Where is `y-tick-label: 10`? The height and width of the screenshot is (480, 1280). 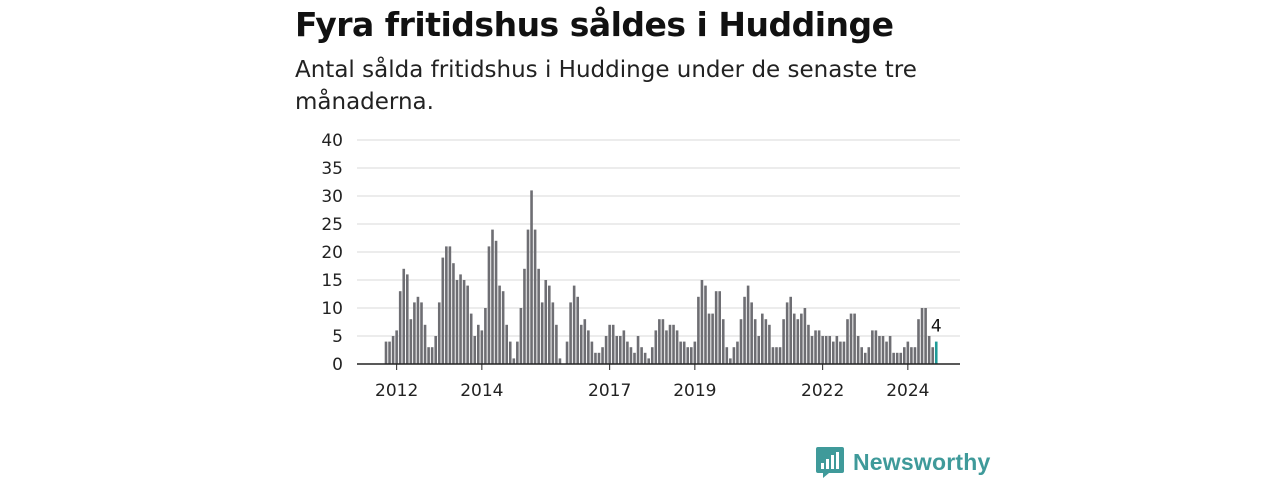
y-tick-label: 10 is located at coordinates (332, 309).